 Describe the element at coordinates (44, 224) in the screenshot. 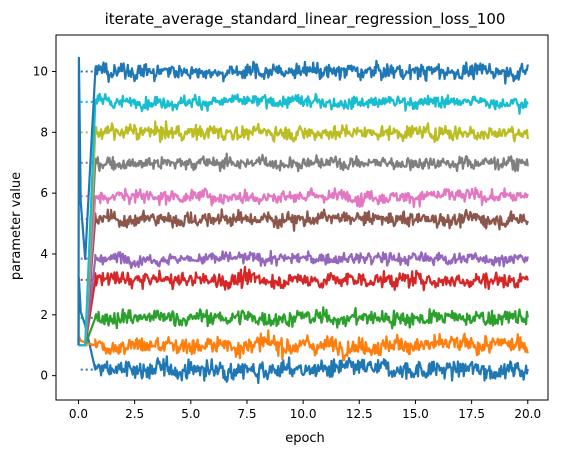

I see `y-ticks: 0 2 4 6 8 10` at that location.